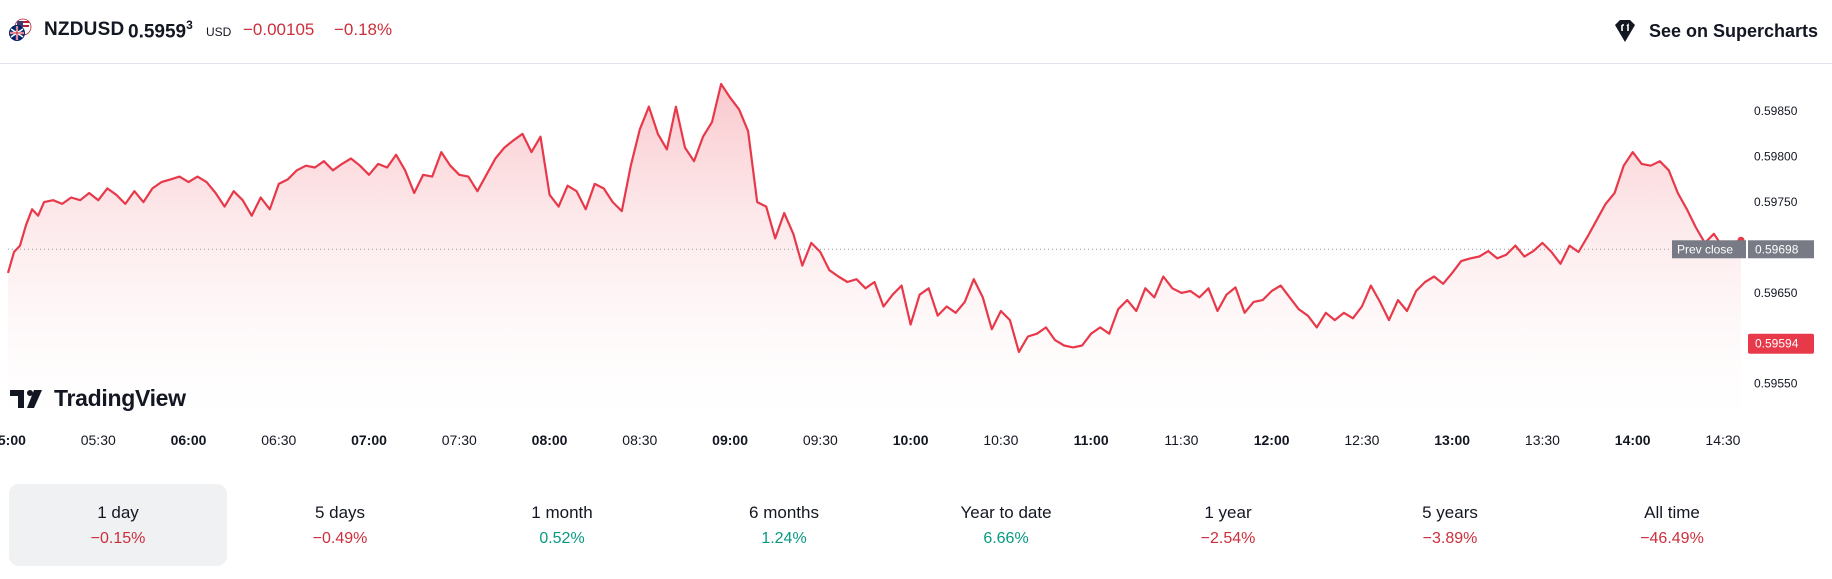 This screenshot has height=579, width=1832. I want to click on tradingview-logo: TradingView, so click(98, 398).